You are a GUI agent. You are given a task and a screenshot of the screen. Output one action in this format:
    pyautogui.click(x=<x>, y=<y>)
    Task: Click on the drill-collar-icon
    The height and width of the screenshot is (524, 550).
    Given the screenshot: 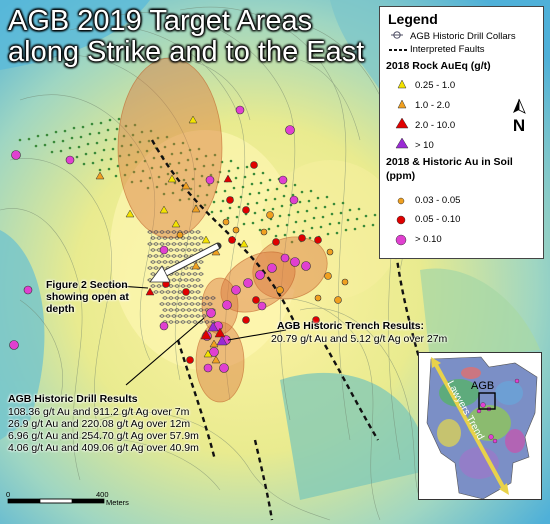 What is the action you would take?
    pyautogui.click(x=397, y=35)
    